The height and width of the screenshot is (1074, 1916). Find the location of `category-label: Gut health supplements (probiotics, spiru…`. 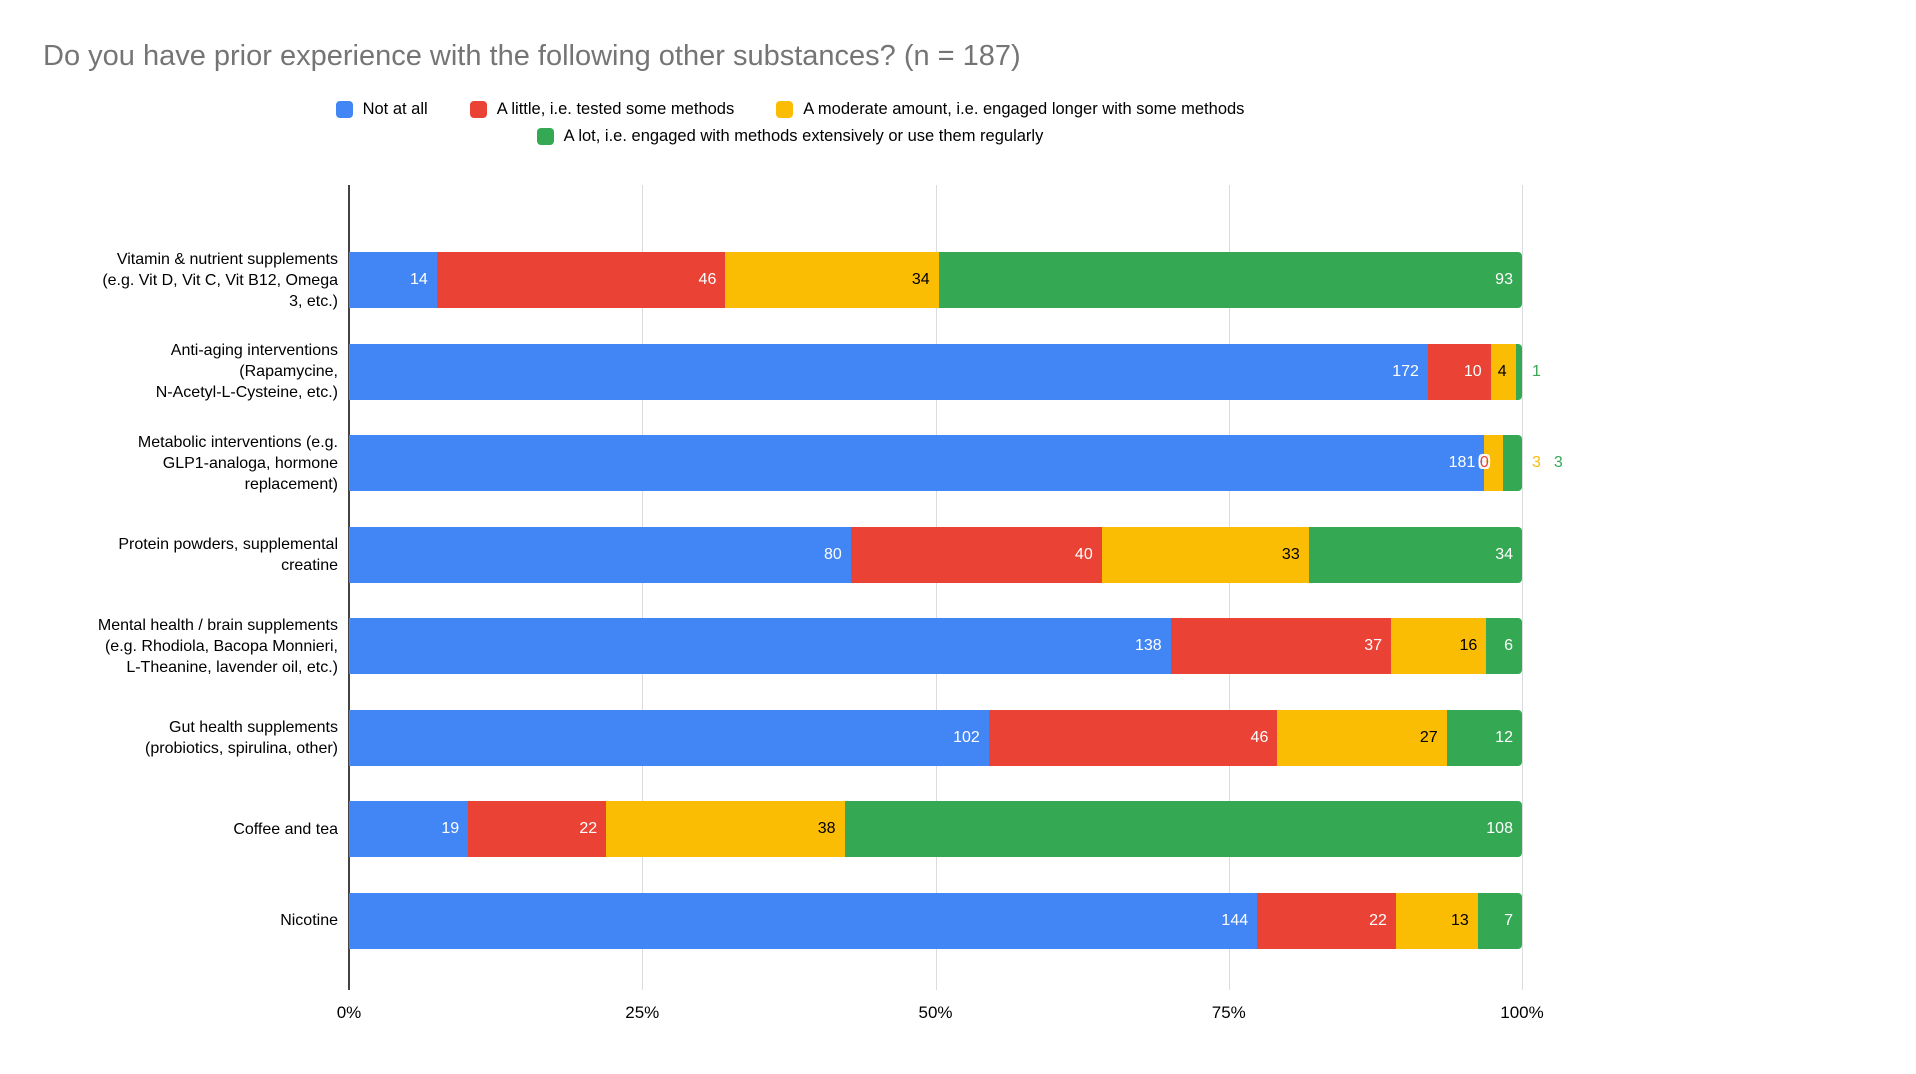

category-label: Gut health supplements (probiotics, spiru… is located at coordinates (183, 738).